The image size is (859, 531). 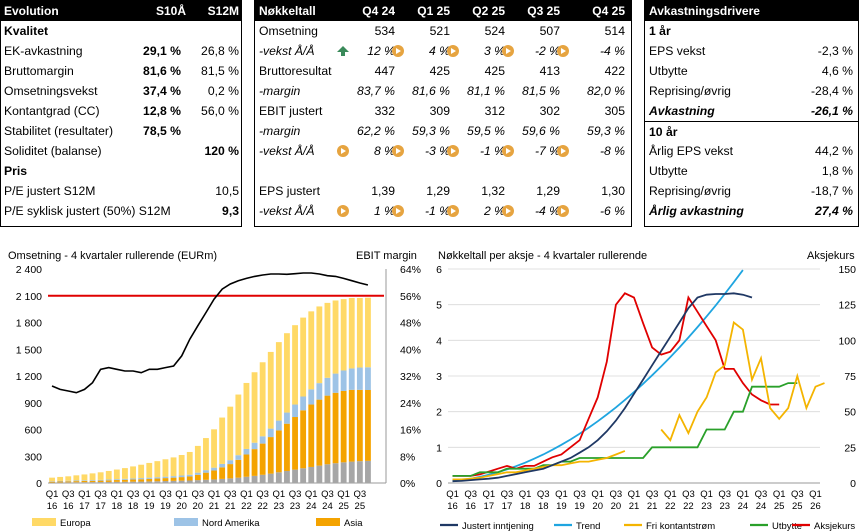 I want to click on chart2-xtick-year: 23, so click(x=724, y=506).